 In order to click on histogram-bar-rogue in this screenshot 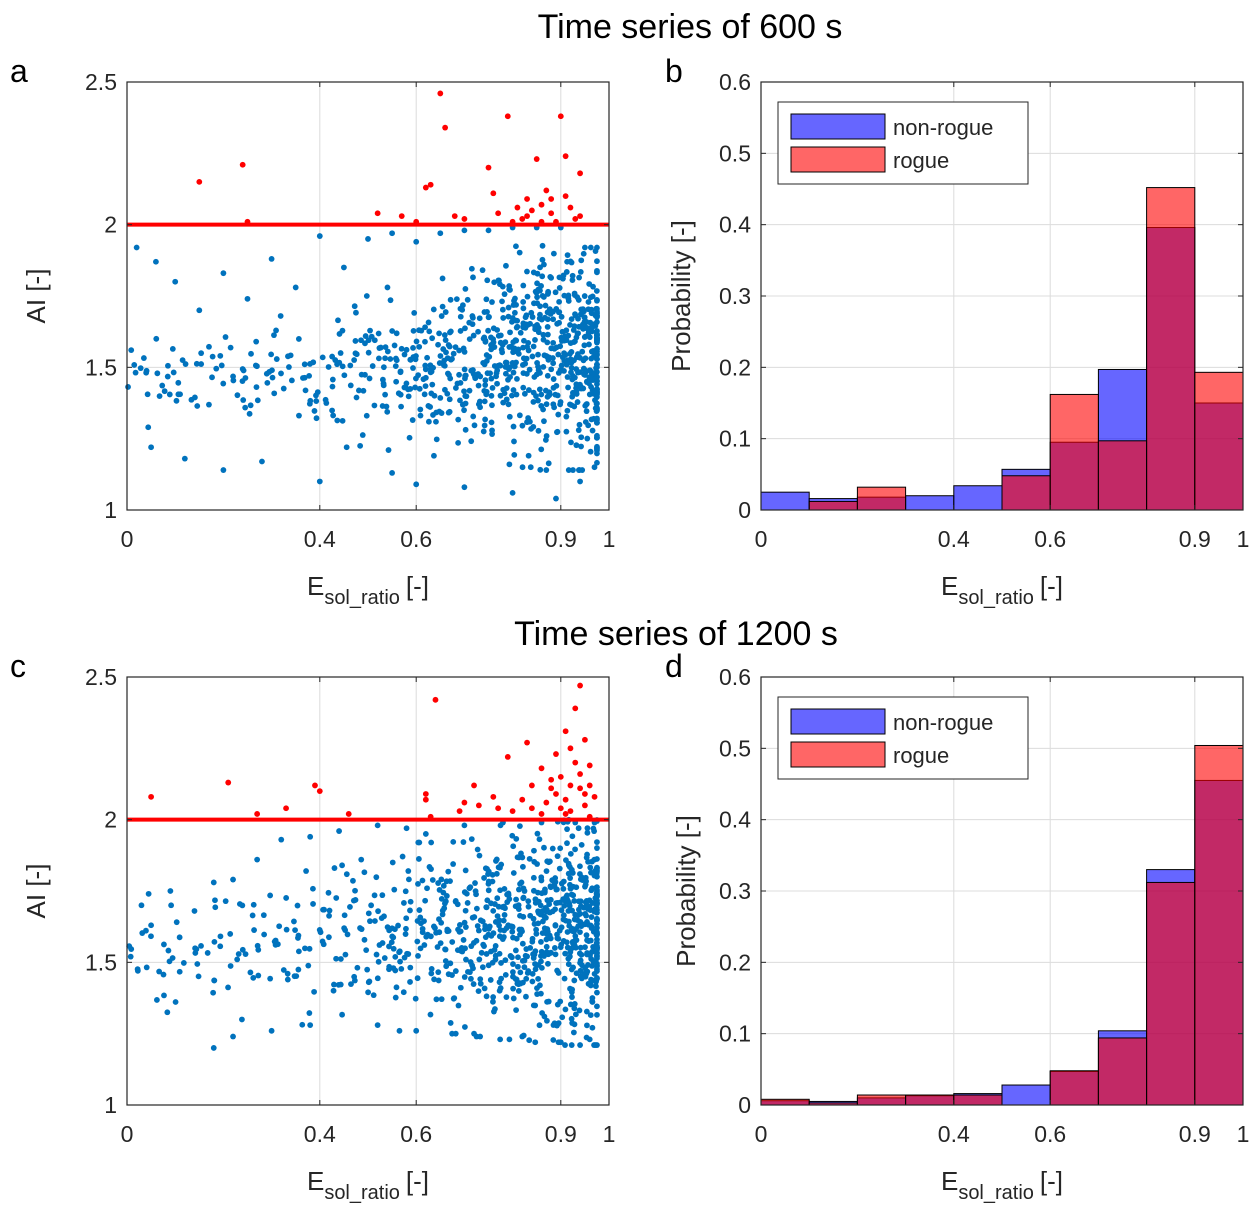, I will do `click(1122, 475)`.